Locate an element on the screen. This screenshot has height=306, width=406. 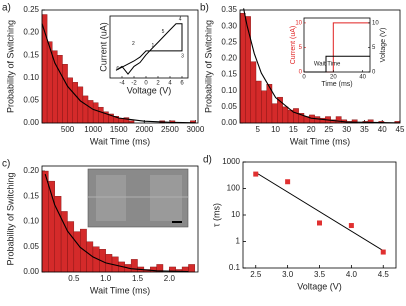
x-tick-label: 2000 is located at coordinates (144, 129).